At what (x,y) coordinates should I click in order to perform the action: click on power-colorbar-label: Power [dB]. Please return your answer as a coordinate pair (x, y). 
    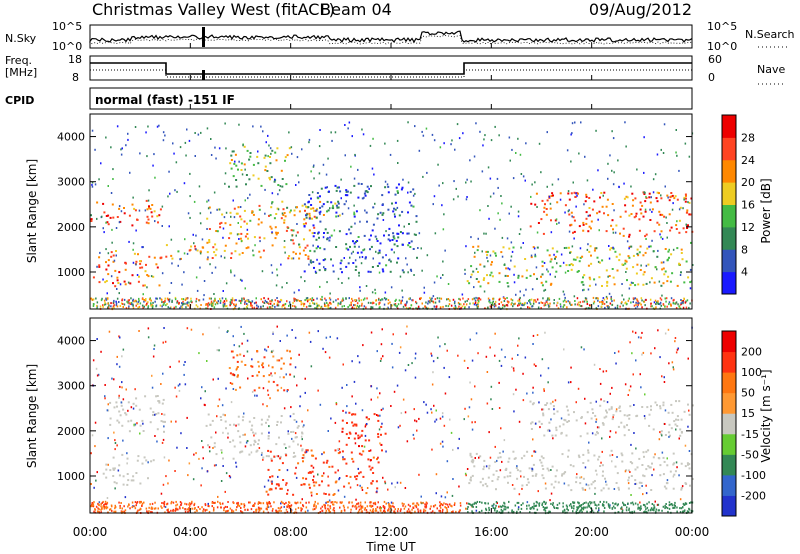
    Looking at the image, I should click on (766, 210).